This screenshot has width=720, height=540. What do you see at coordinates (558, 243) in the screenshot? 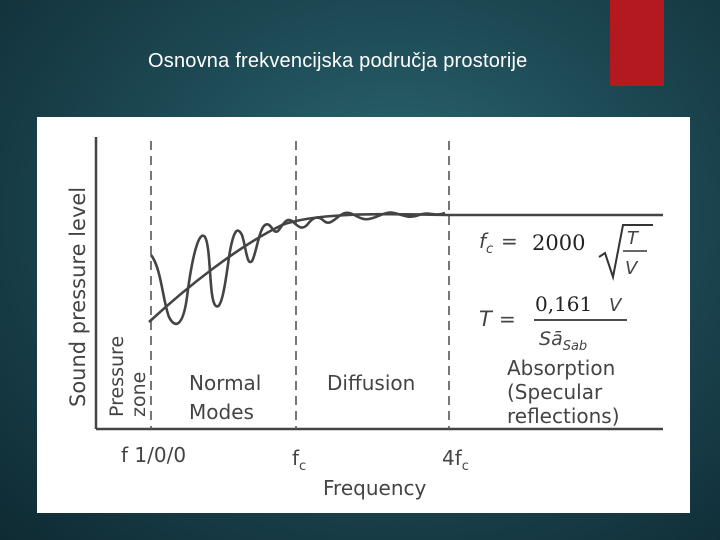
I see `formula-fc-constant: 2000` at bounding box center [558, 243].